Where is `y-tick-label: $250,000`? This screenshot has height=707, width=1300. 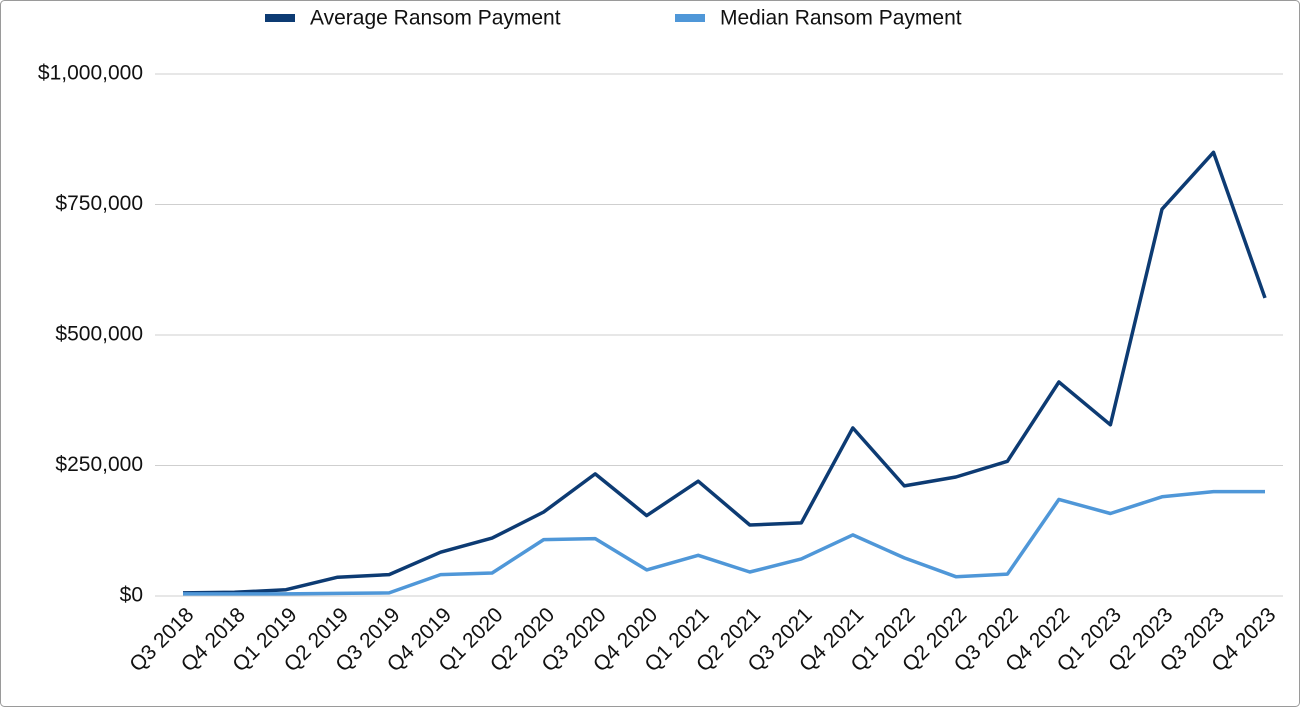
y-tick-label: $250,000 is located at coordinates (99, 464).